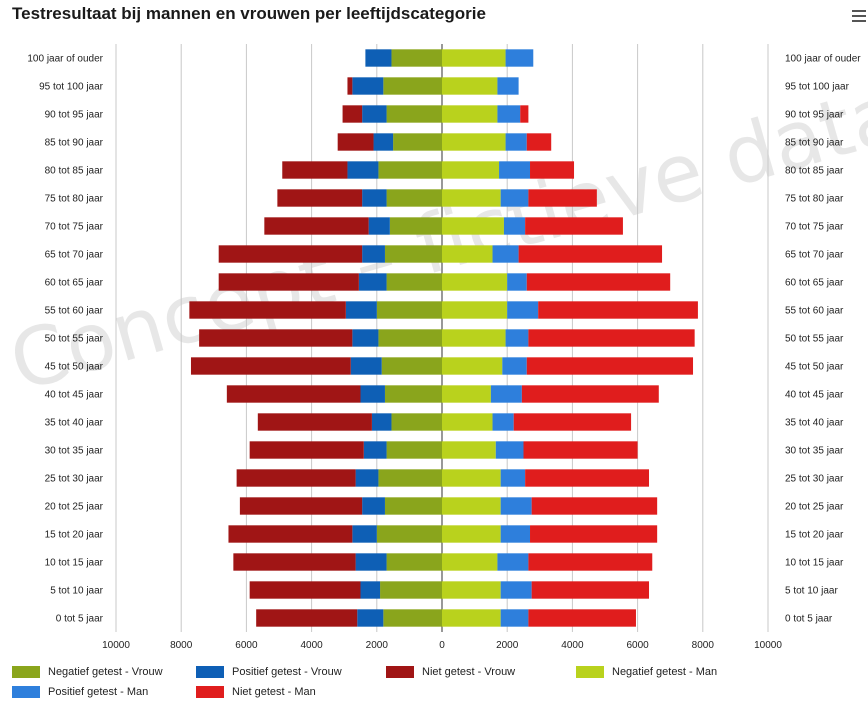 The image size is (868, 702). What do you see at coordinates (71, 87) in the screenshot?
I see `category-label-left: 95 tot 100 jaar` at bounding box center [71, 87].